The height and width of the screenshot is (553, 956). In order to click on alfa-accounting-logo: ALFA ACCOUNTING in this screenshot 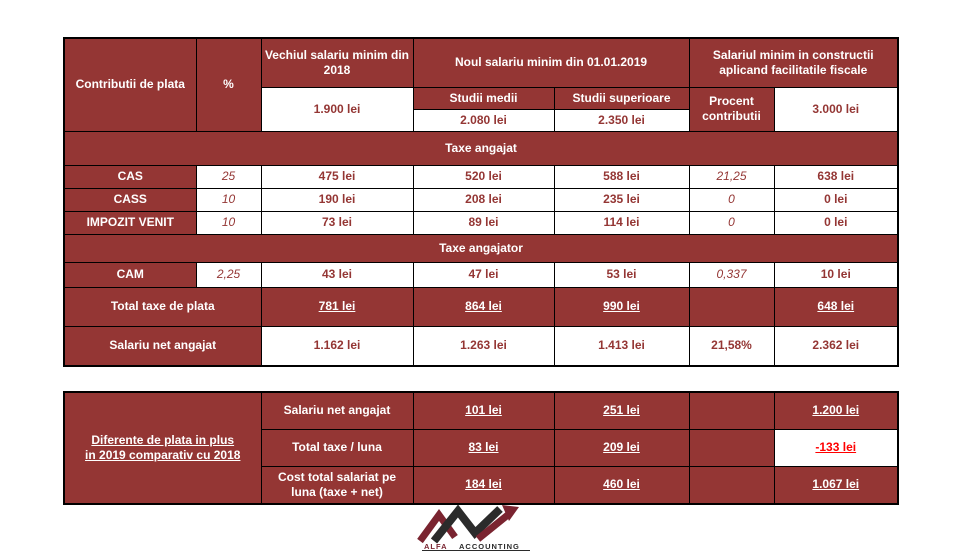, I will do `click(473, 527)`.